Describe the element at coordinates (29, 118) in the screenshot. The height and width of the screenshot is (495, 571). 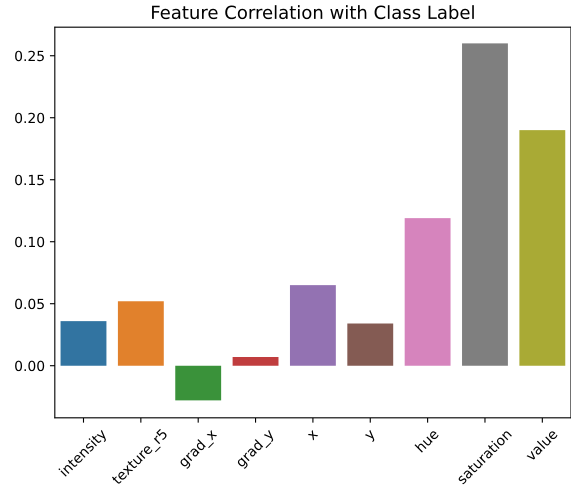
I see `y-tick-label: 0.20` at that location.